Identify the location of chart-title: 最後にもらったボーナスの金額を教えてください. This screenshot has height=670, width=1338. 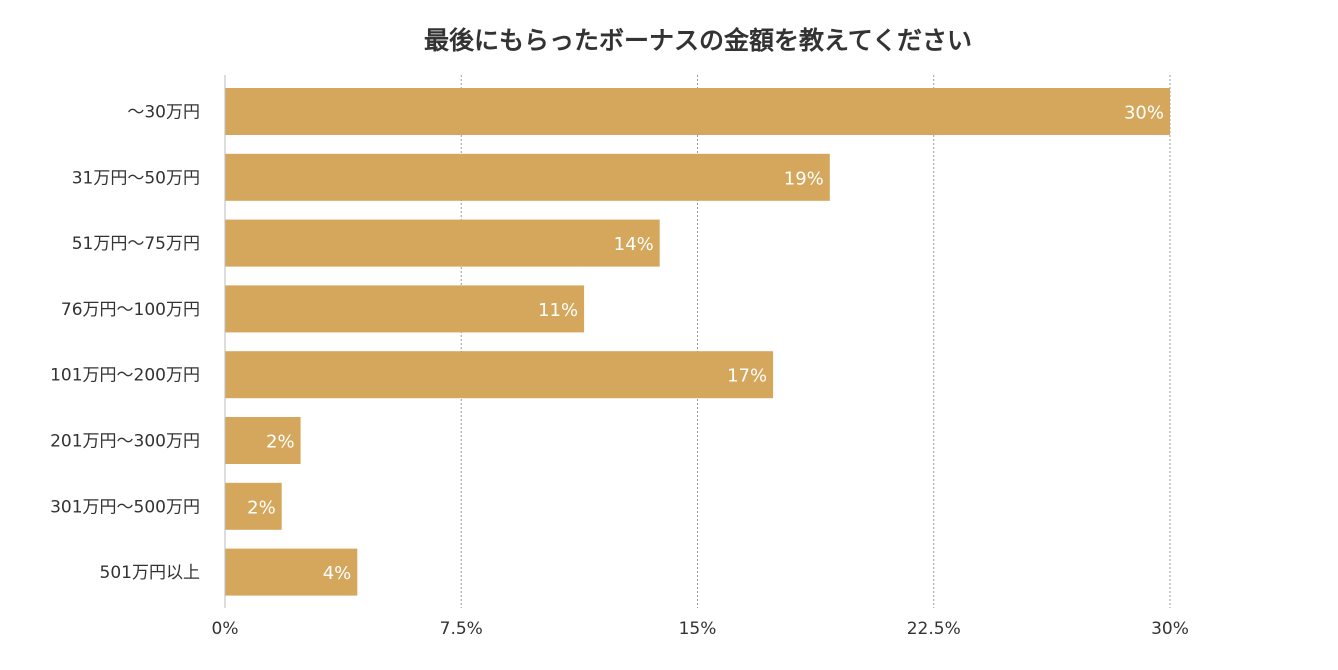
(698, 40).